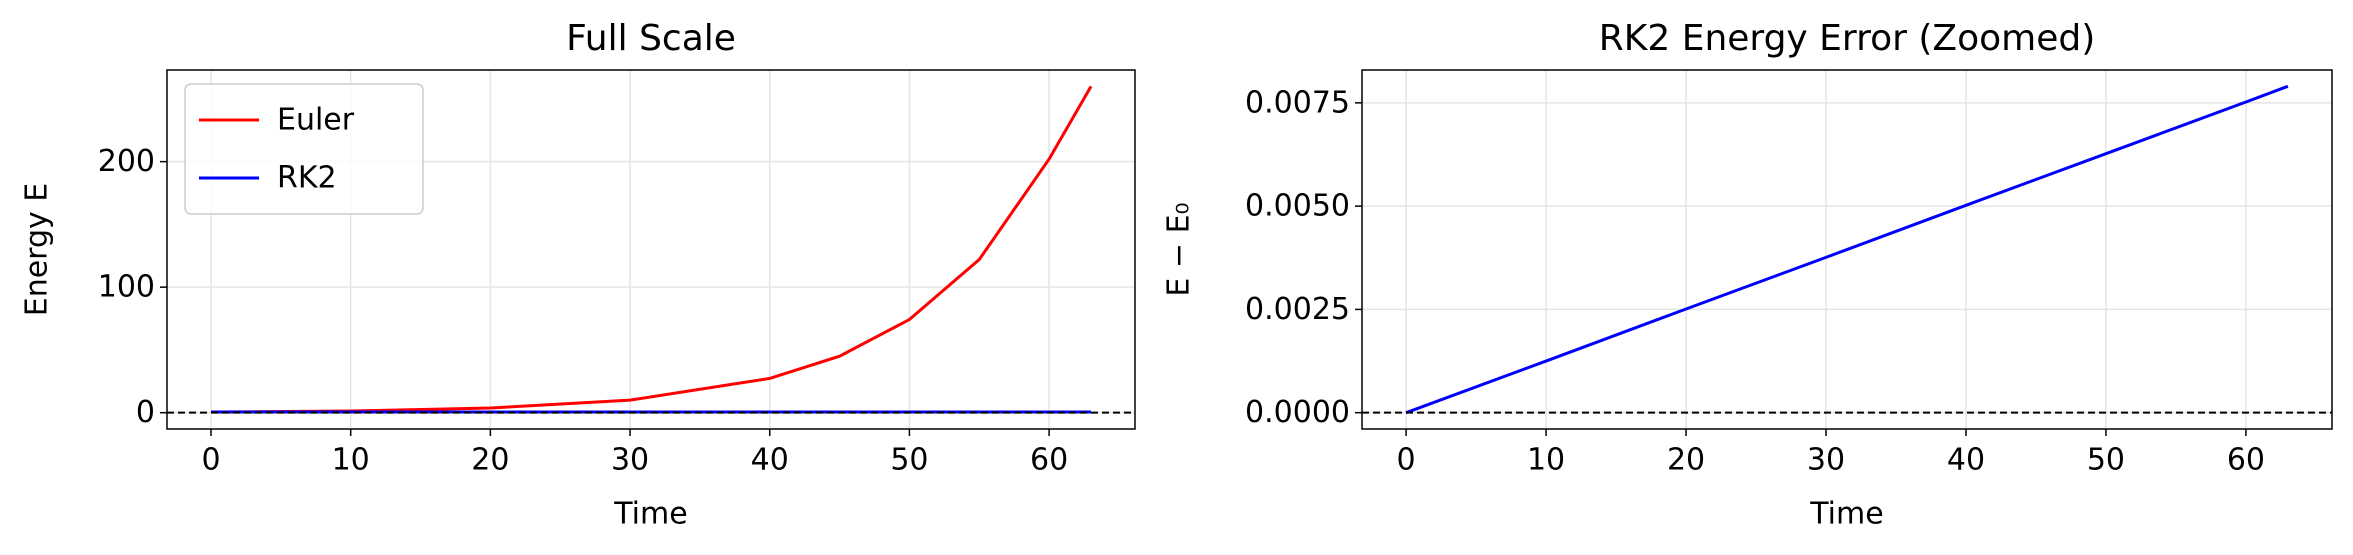  I want to click on y-axis-label: E − E₀, so click(1179, 249).